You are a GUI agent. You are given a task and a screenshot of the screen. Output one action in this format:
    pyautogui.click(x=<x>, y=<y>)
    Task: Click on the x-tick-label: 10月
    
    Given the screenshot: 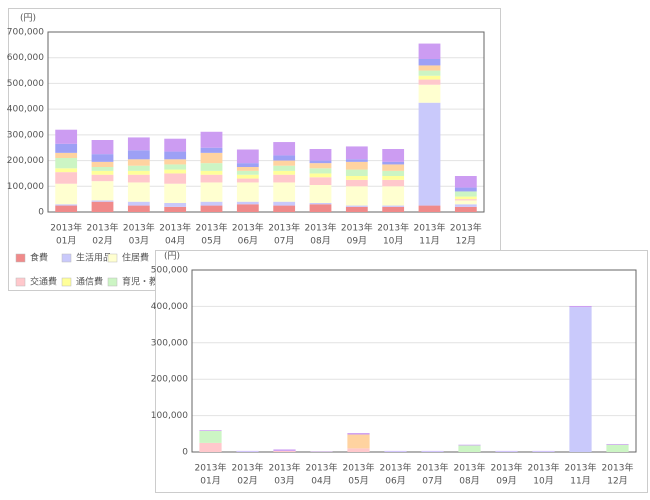 What is the action you would take?
    pyautogui.click(x=543, y=481)
    